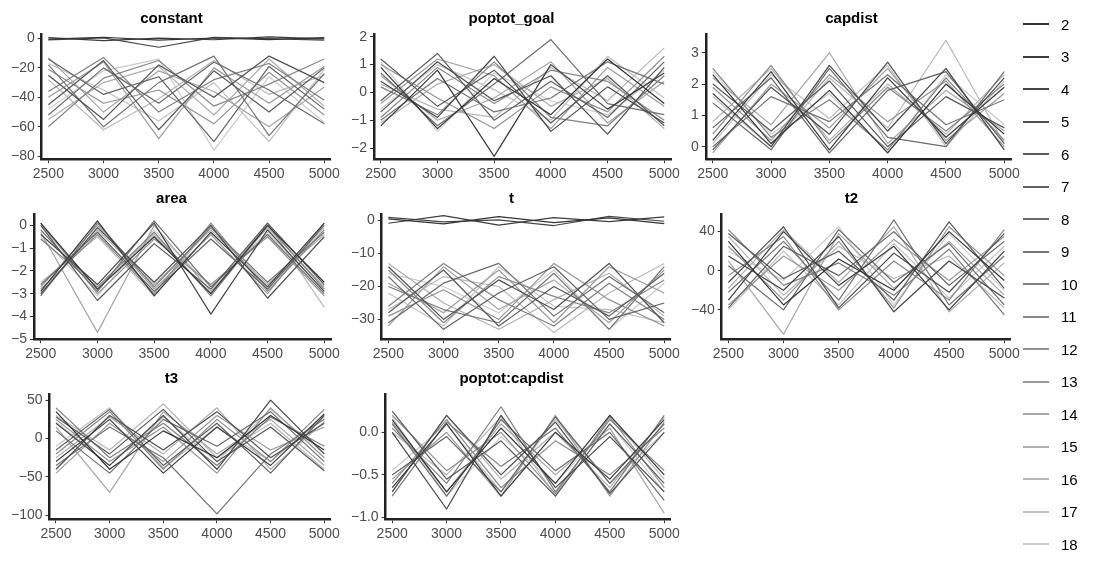 Image resolution: width=1098 pixels, height=571 pixels. Describe the element at coordinates (171, 378) in the screenshot. I see `chart-title: t3` at that location.